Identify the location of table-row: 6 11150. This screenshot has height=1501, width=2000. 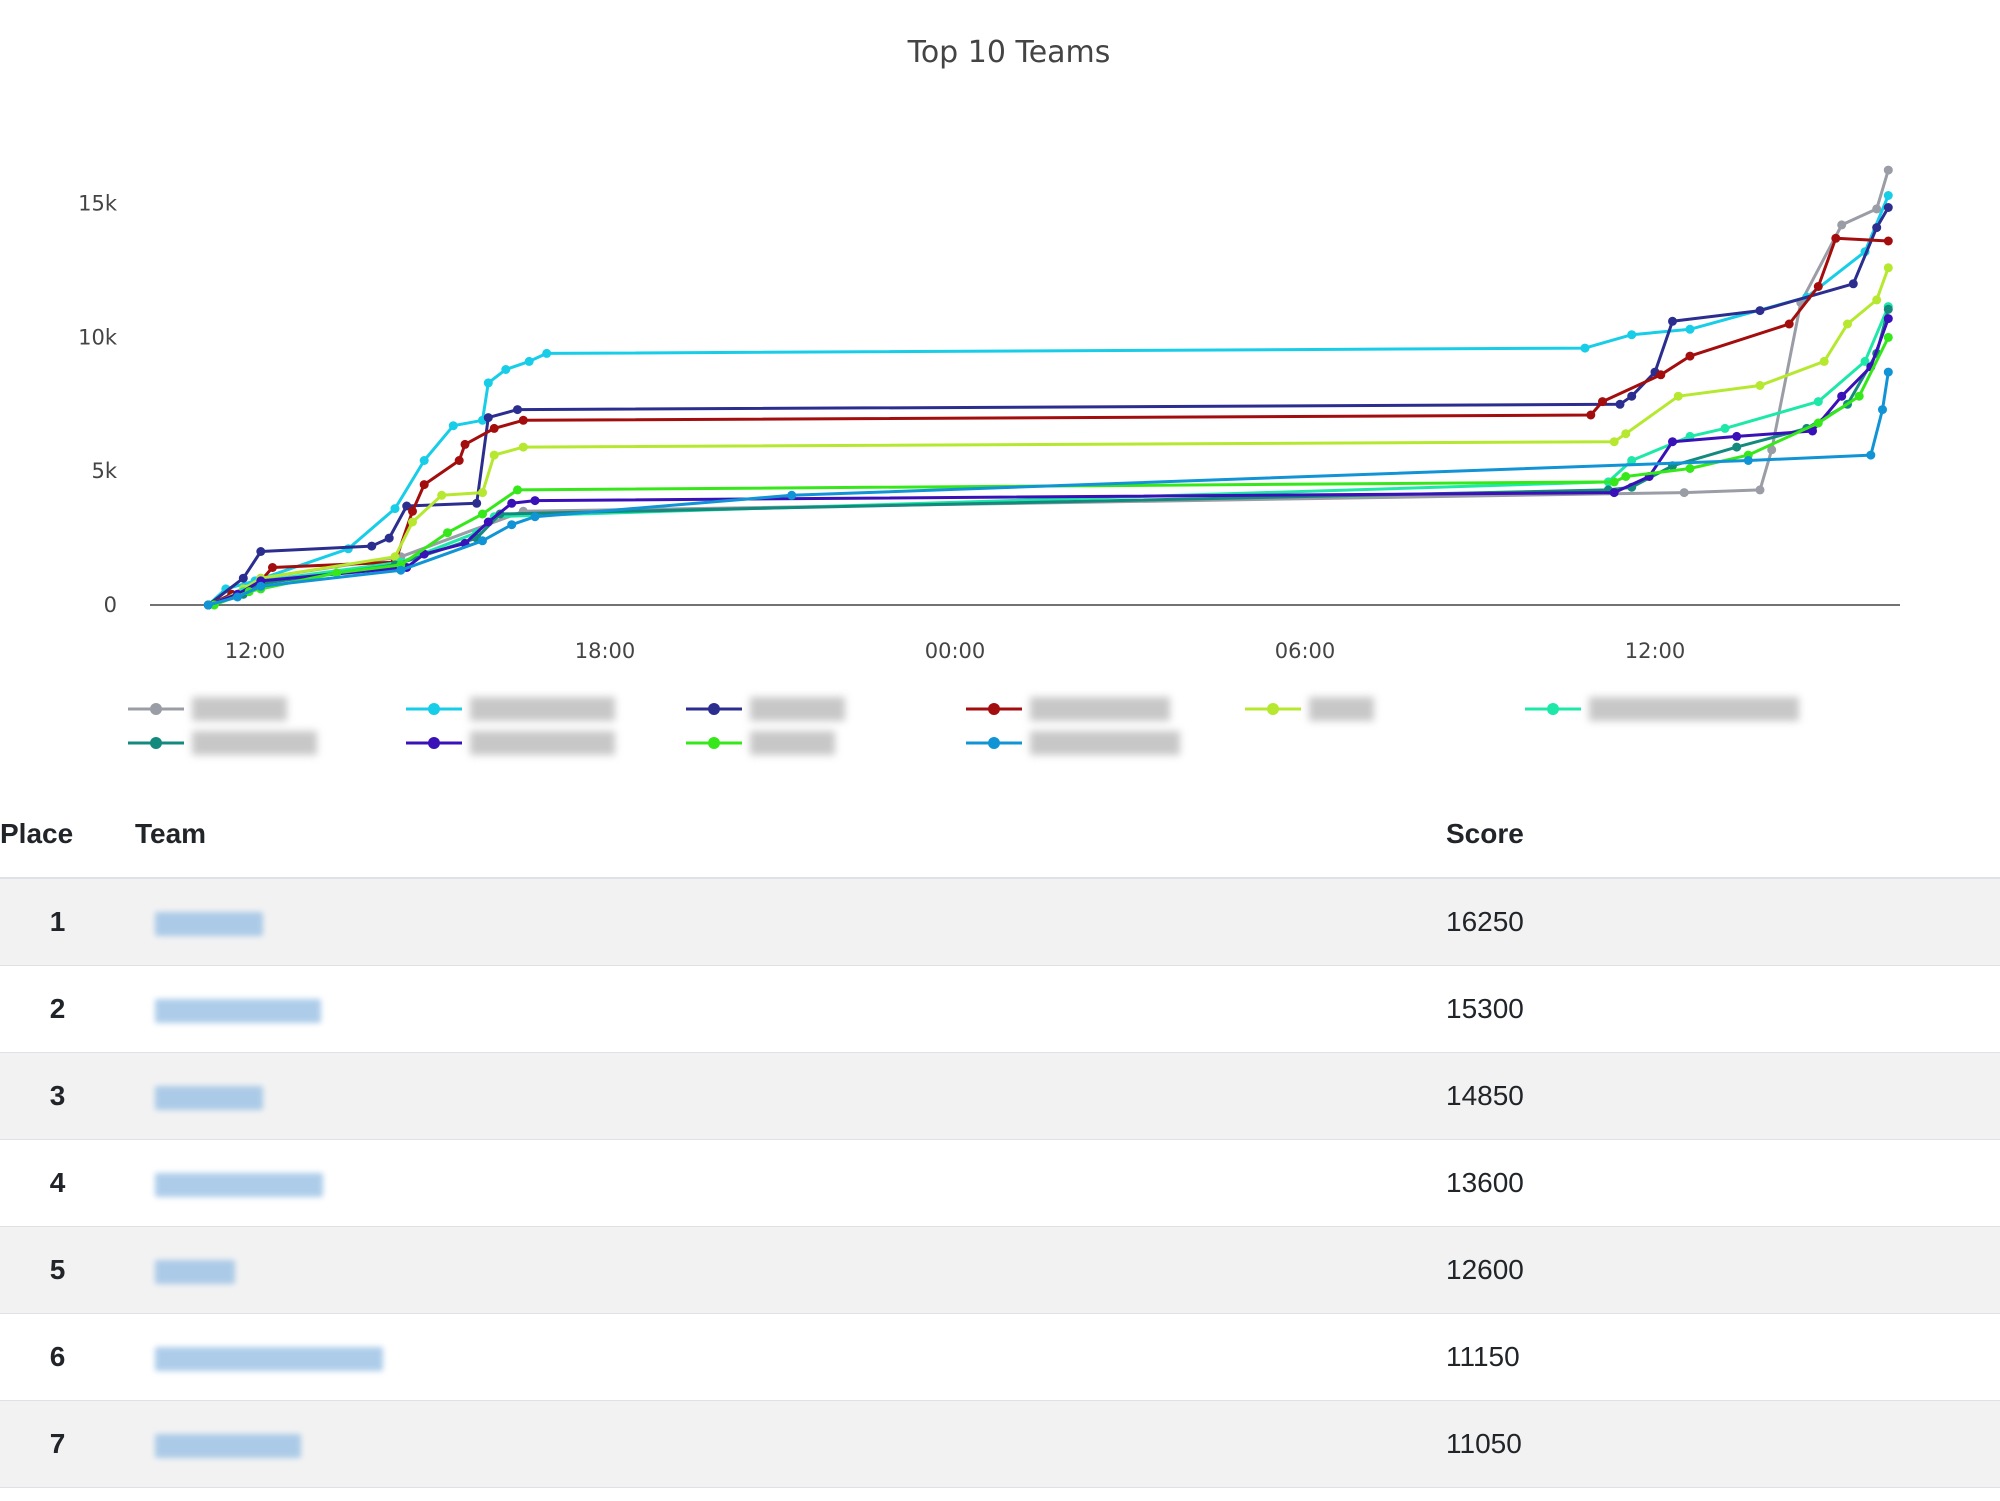
(1000, 1357).